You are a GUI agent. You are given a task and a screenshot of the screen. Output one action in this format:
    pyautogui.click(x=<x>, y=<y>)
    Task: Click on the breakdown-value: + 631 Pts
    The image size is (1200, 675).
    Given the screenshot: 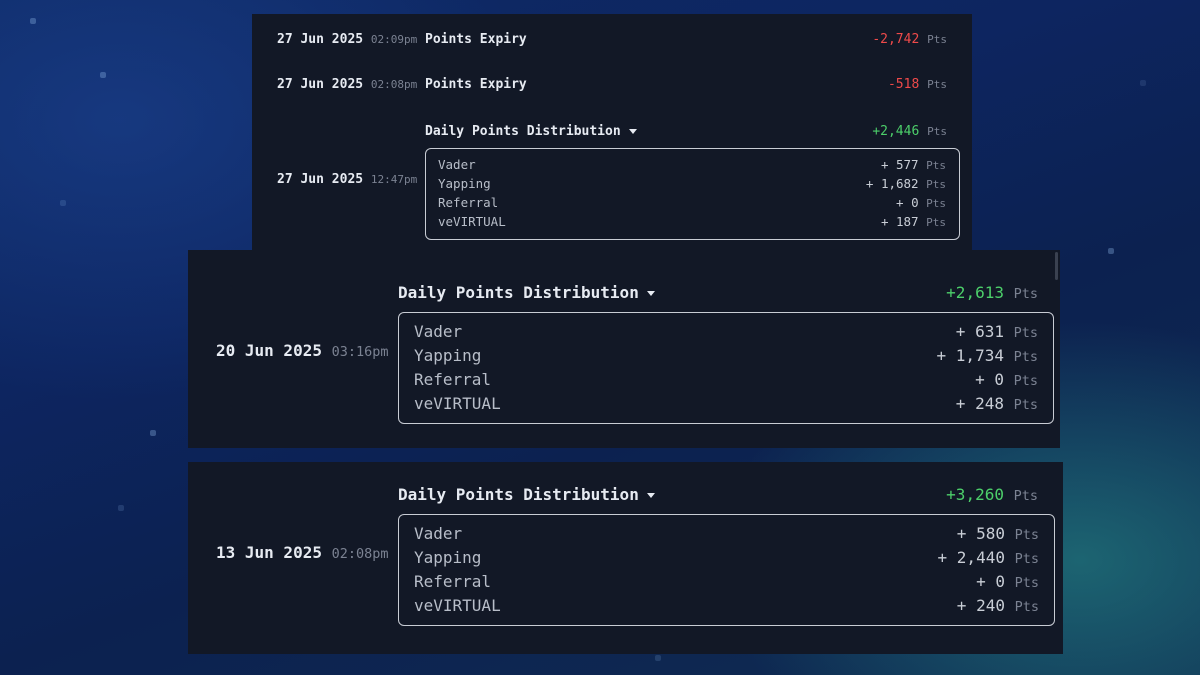 What is the action you would take?
    pyautogui.click(x=996, y=331)
    